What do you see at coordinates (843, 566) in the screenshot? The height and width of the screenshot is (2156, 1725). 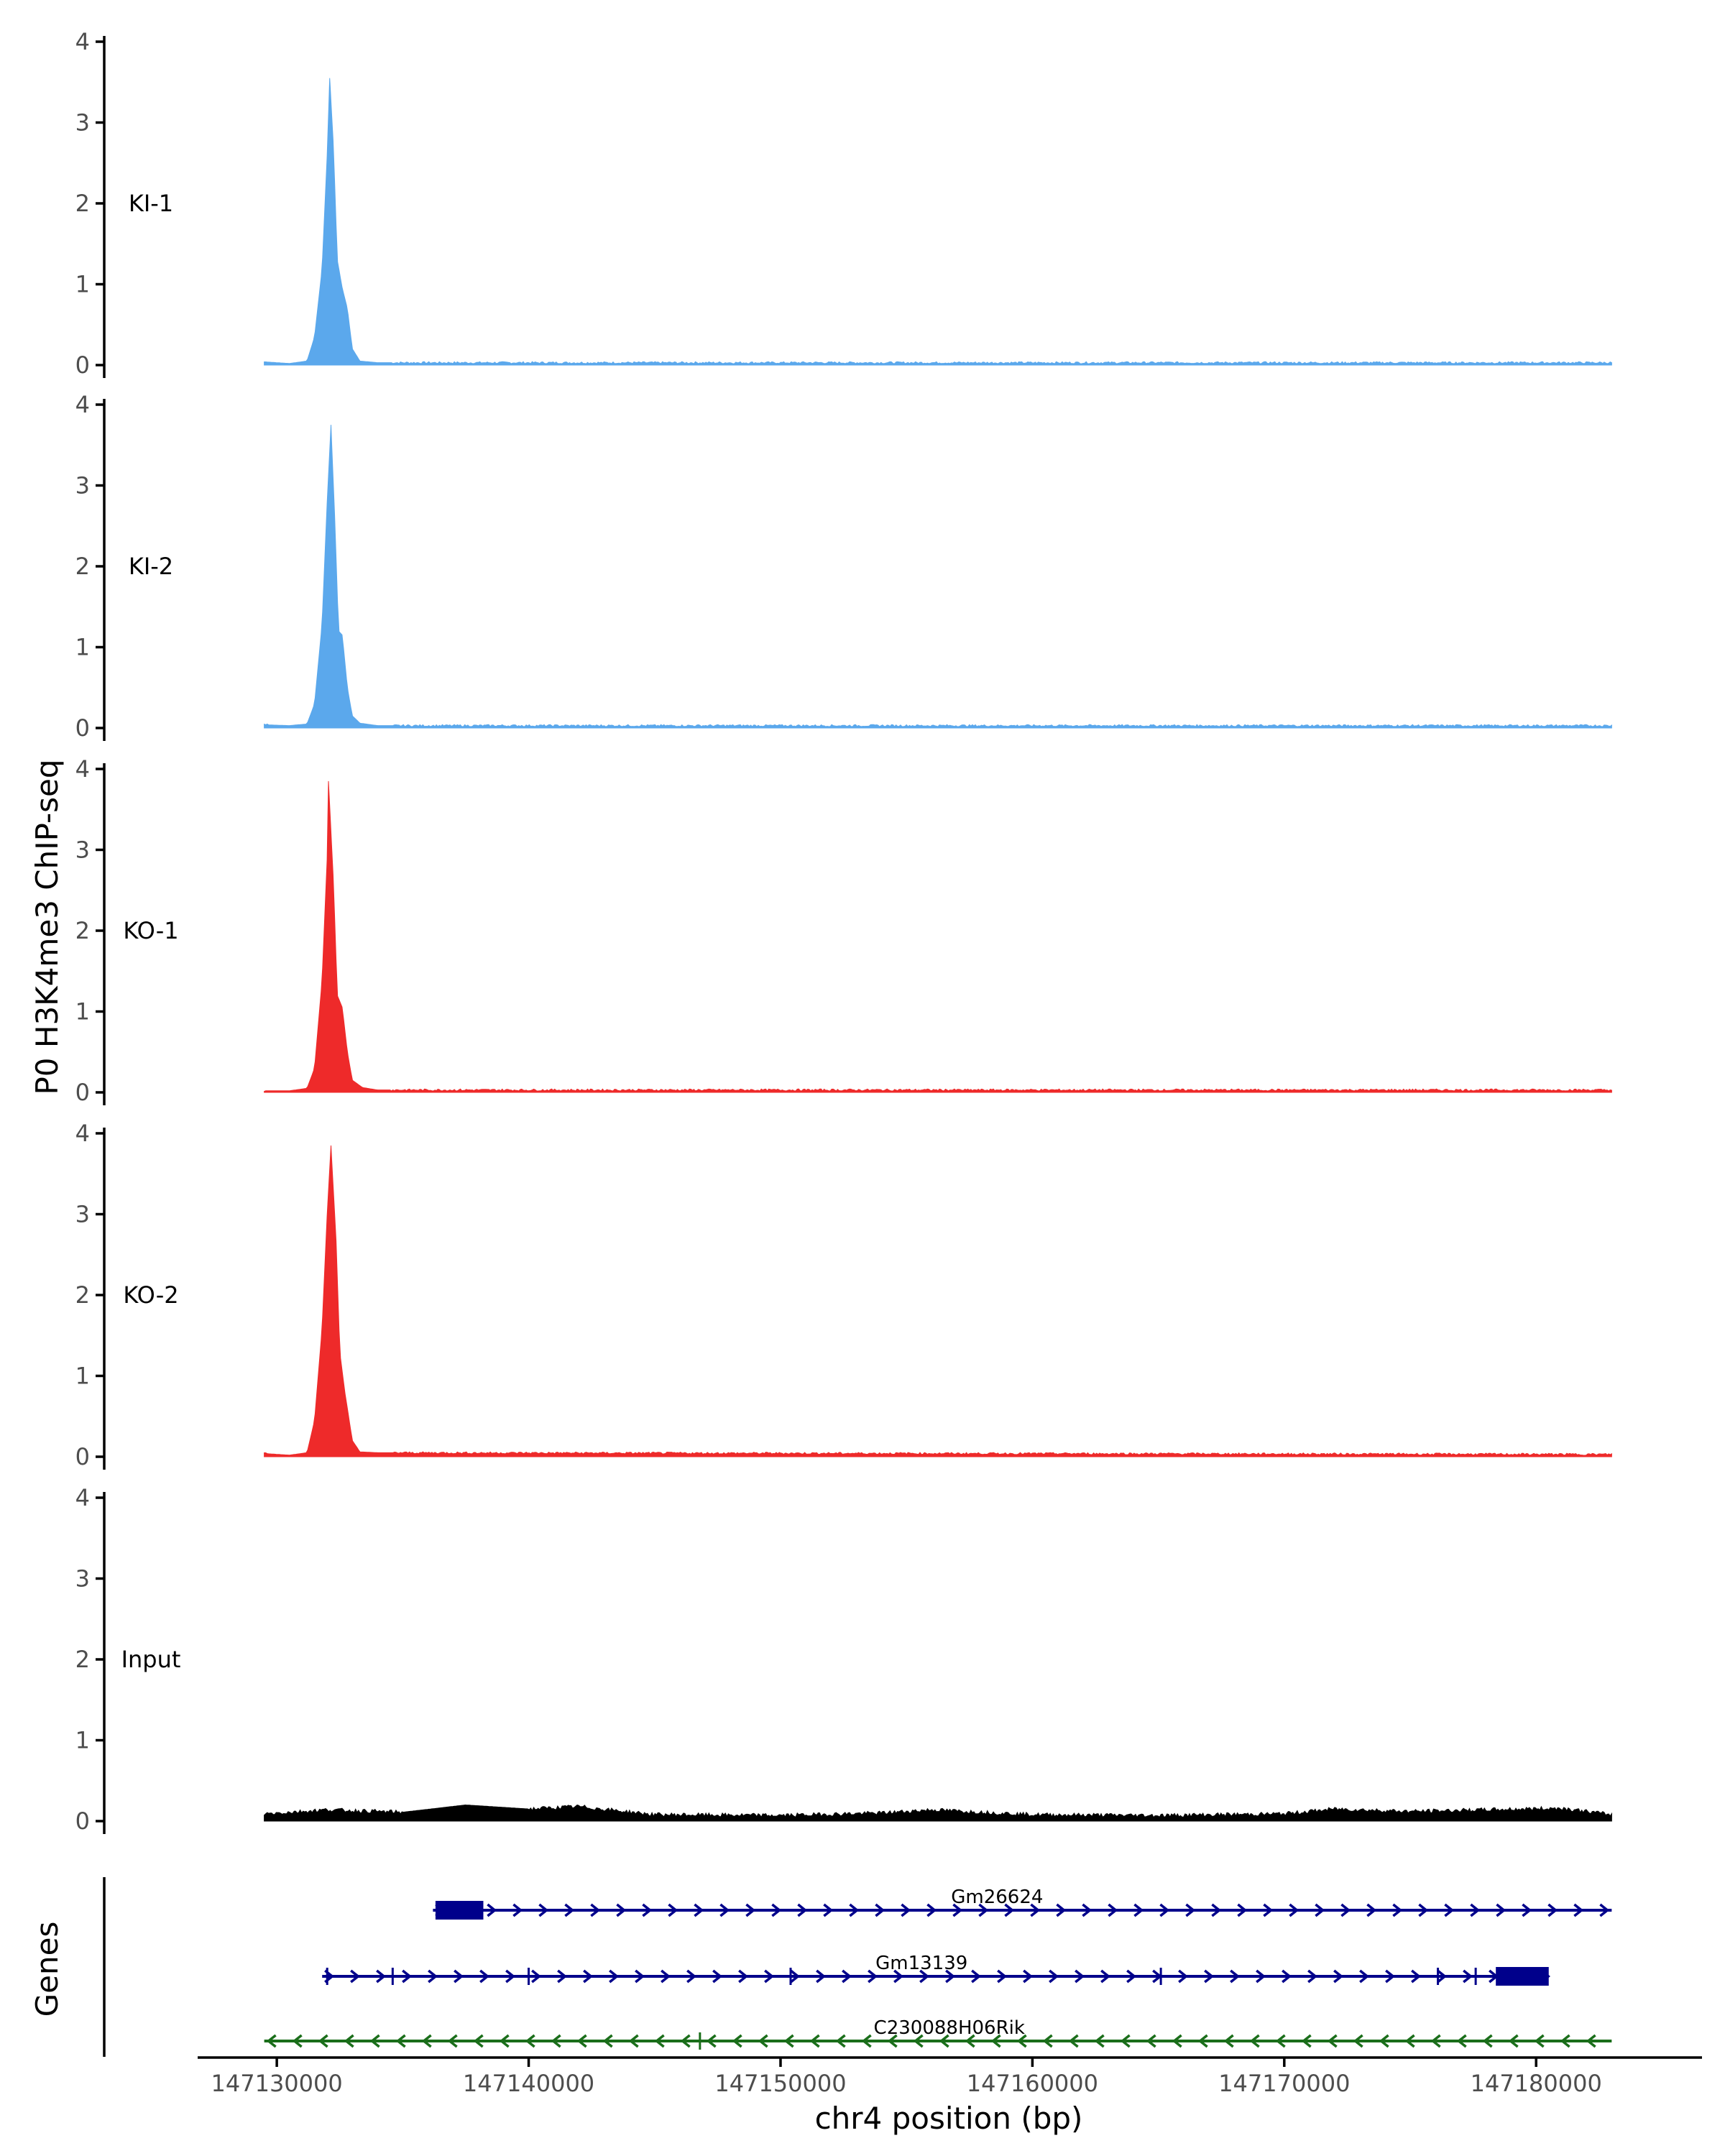 I see `track-ki-2: 0 1 2 3 4 KI-2` at bounding box center [843, 566].